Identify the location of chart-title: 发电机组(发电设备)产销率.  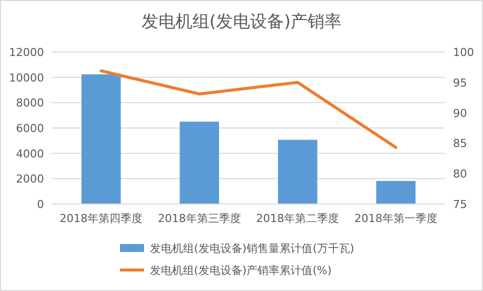
(241, 22).